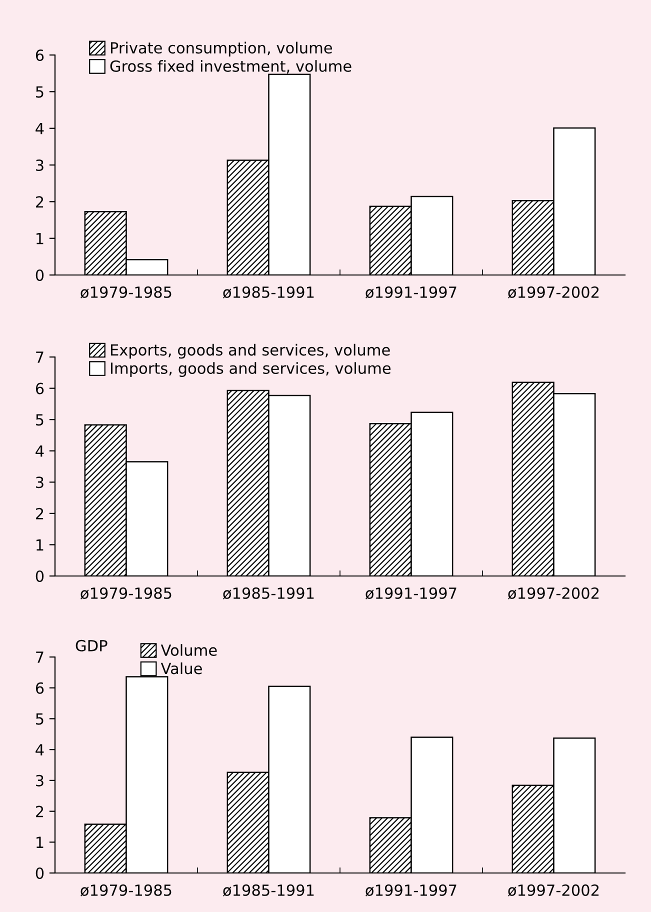 The image size is (651, 912). I want to click on legend-label: Volume, so click(188, 650).